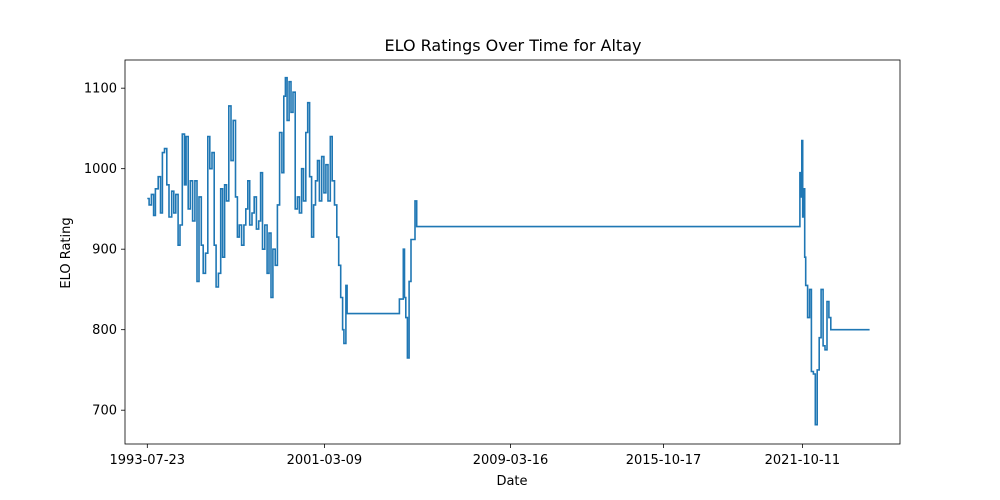 Image resolution: width=1000 pixels, height=500 pixels. What do you see at coordinates (66, 252) in the screenshot?
I see `y-axis-label: ELO Rating` at bounding box center [66, 252].